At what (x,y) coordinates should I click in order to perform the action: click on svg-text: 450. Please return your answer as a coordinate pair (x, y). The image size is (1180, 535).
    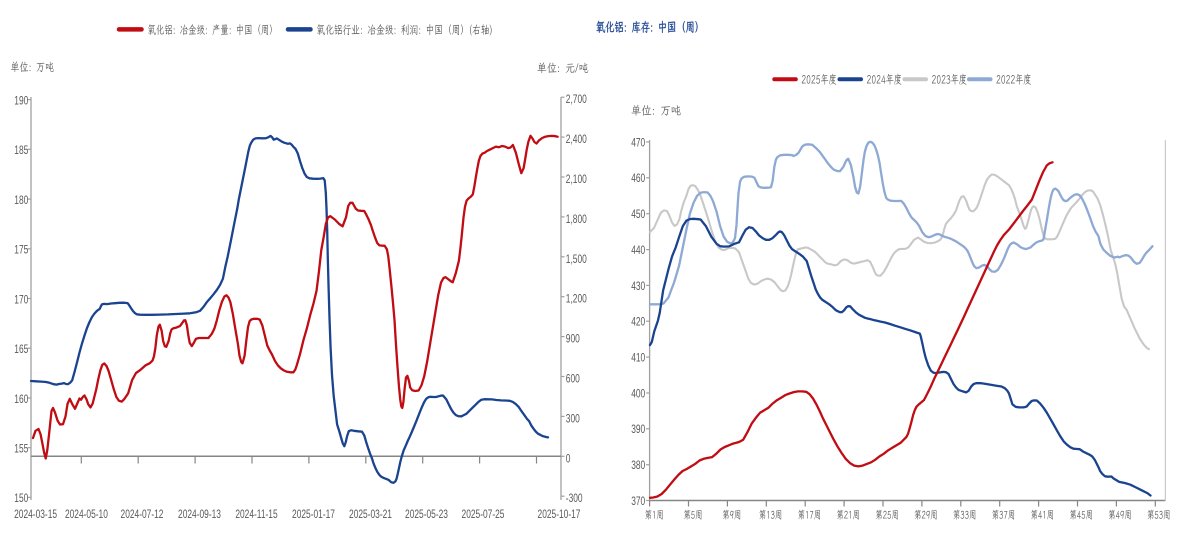
    Looking at the image, I should click on (638, 215).